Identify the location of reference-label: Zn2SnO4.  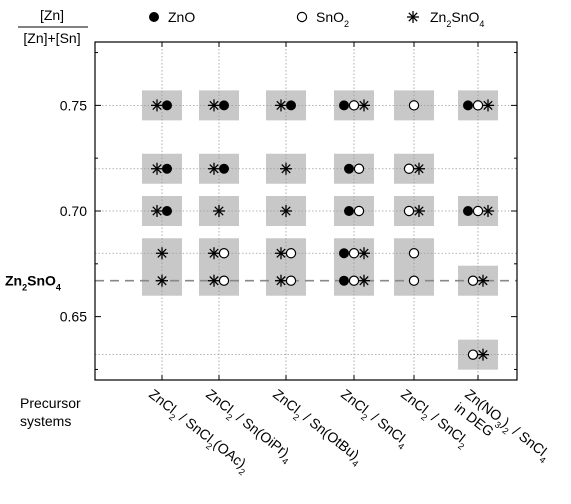
(33, 283).